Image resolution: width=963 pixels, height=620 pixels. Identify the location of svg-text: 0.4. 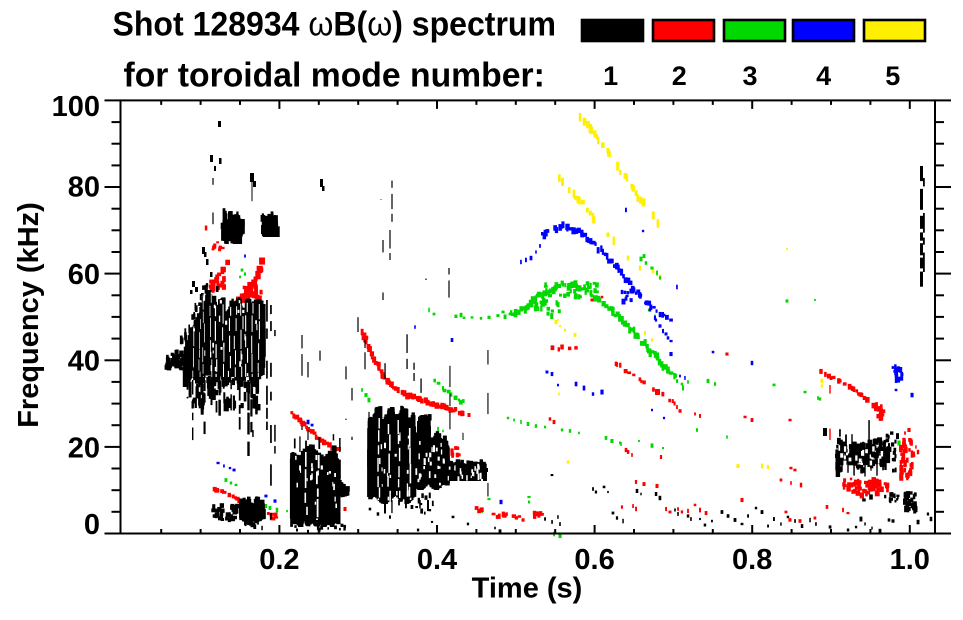
(437, 560).